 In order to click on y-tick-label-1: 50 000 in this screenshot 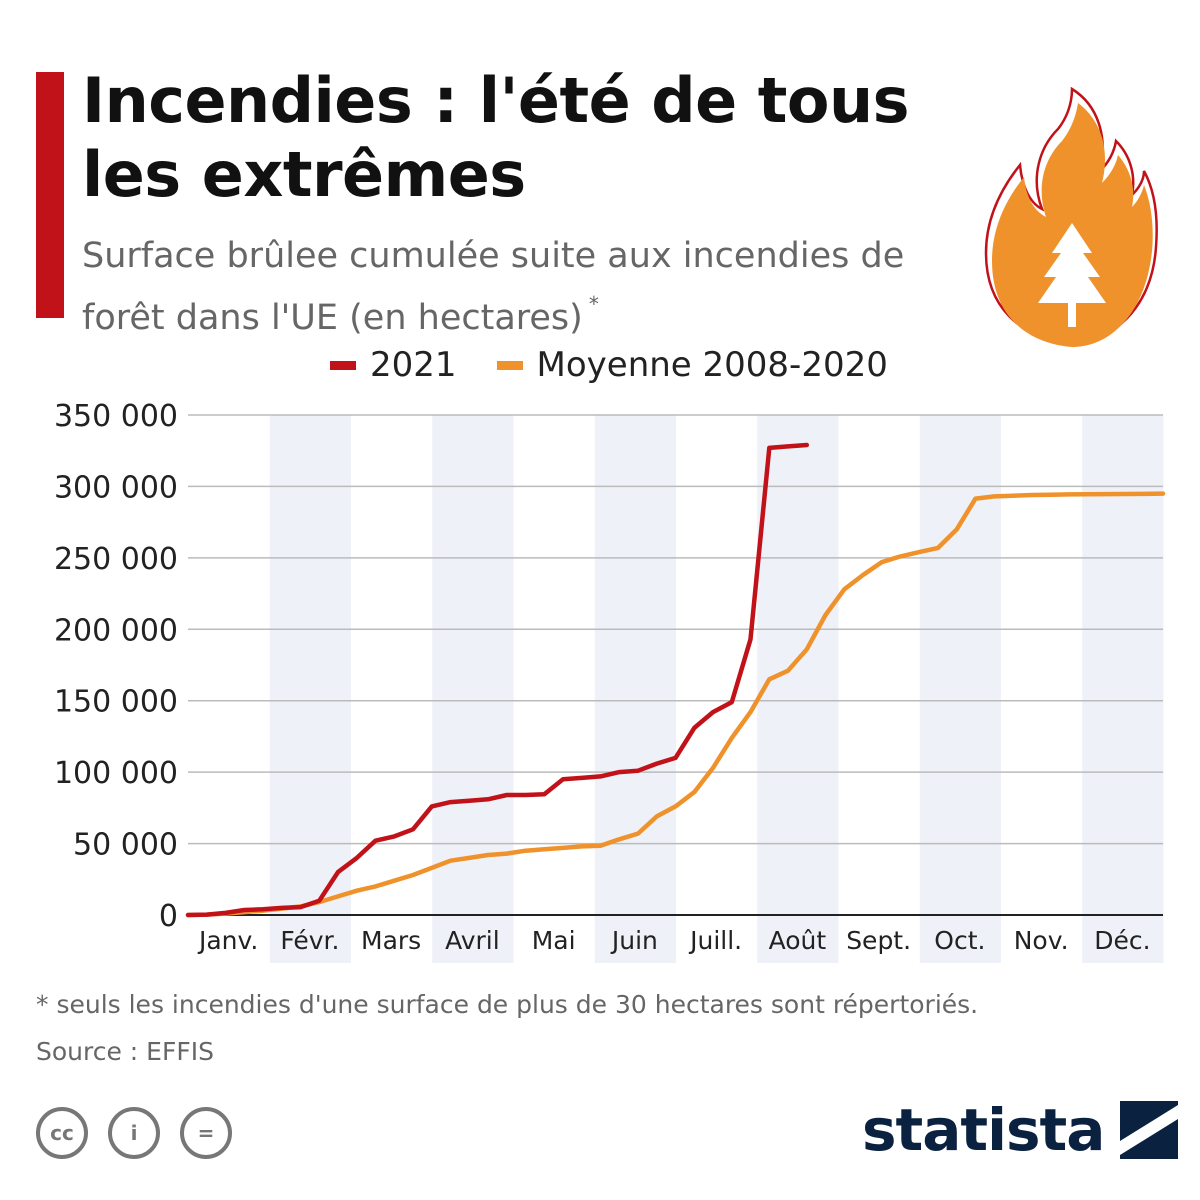, I will do `click(125, 845)`.